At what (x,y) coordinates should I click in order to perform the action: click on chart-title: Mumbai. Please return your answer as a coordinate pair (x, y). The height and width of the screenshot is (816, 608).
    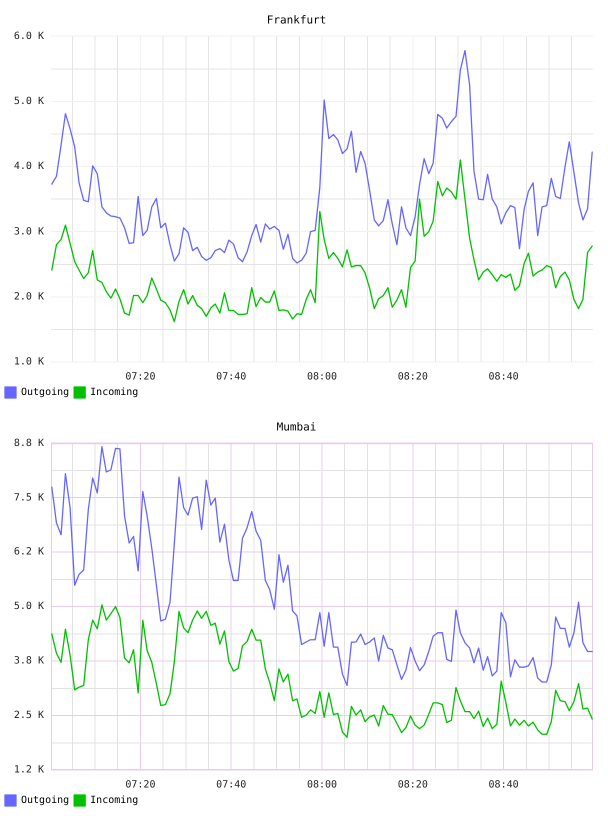
    Looking at the image, I should click on (296, 427).